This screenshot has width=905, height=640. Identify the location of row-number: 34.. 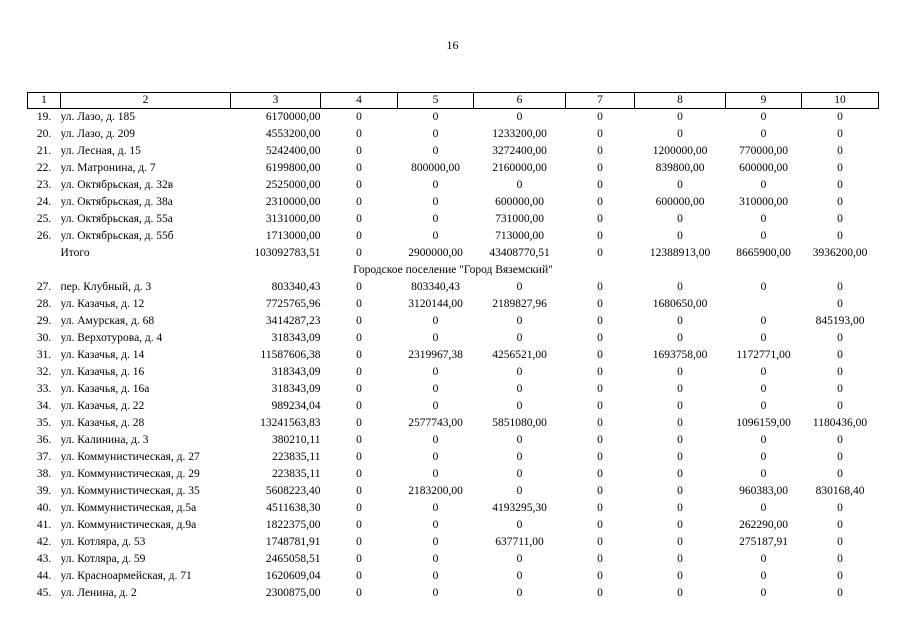
(44, 406).